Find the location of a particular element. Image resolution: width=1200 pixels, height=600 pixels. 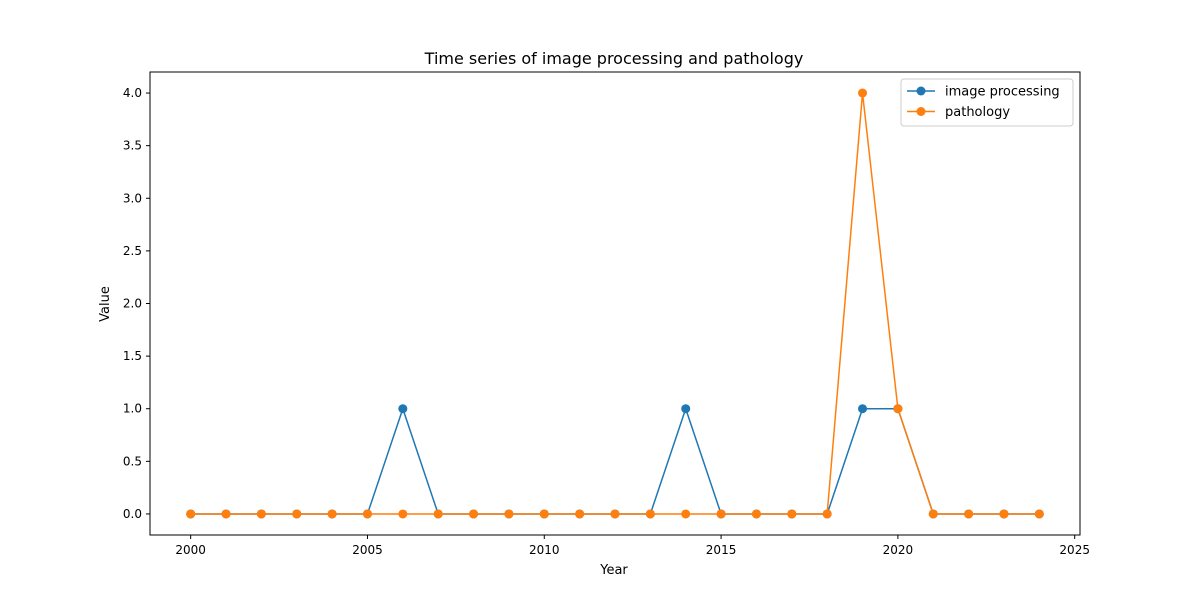

y-tick-label: 3.5 is located at coordinates (132, 146).